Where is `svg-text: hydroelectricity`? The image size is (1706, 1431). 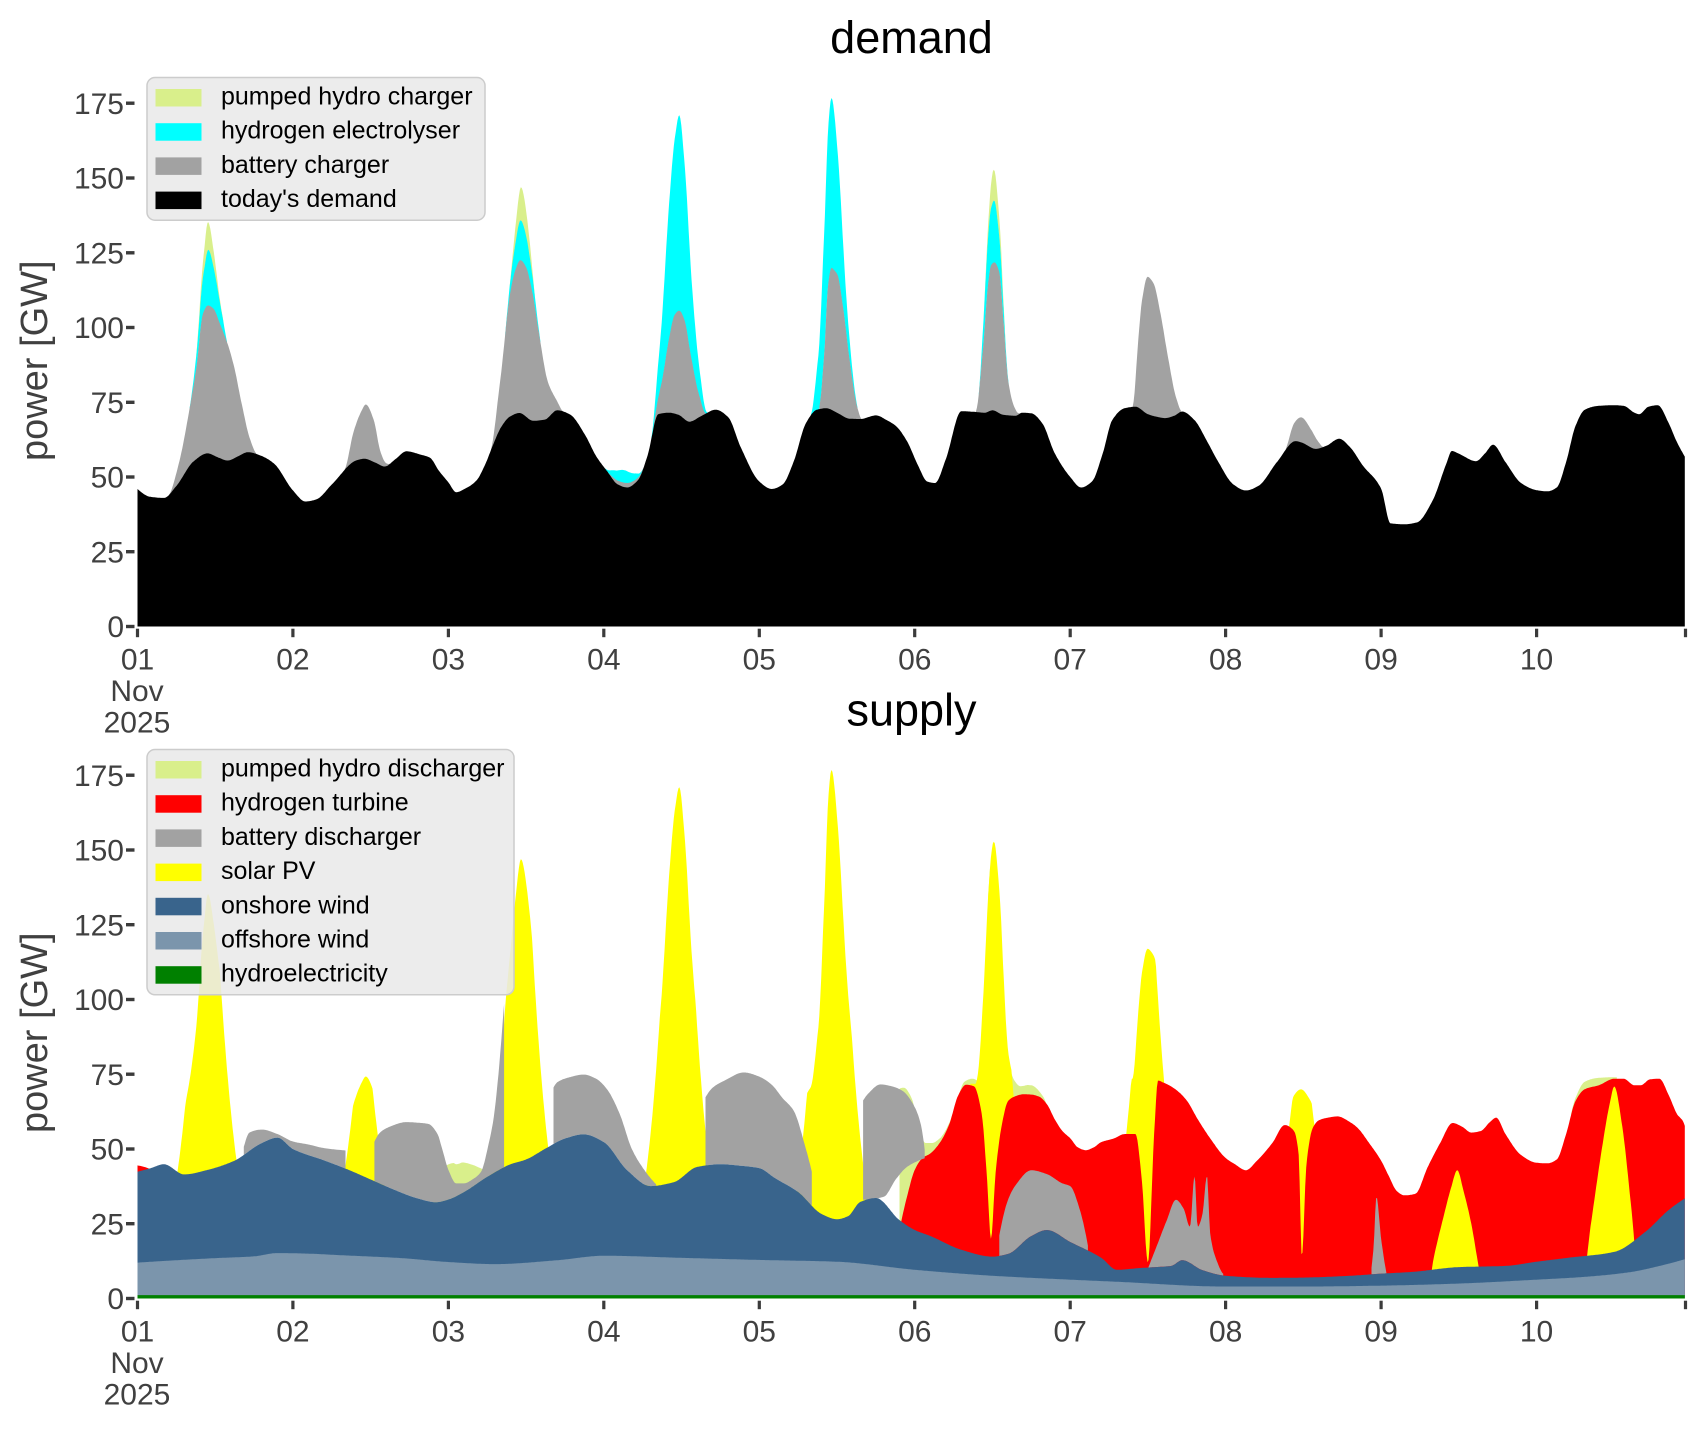 svg-text: hydroelectricity is located at coordinates (304, 974).